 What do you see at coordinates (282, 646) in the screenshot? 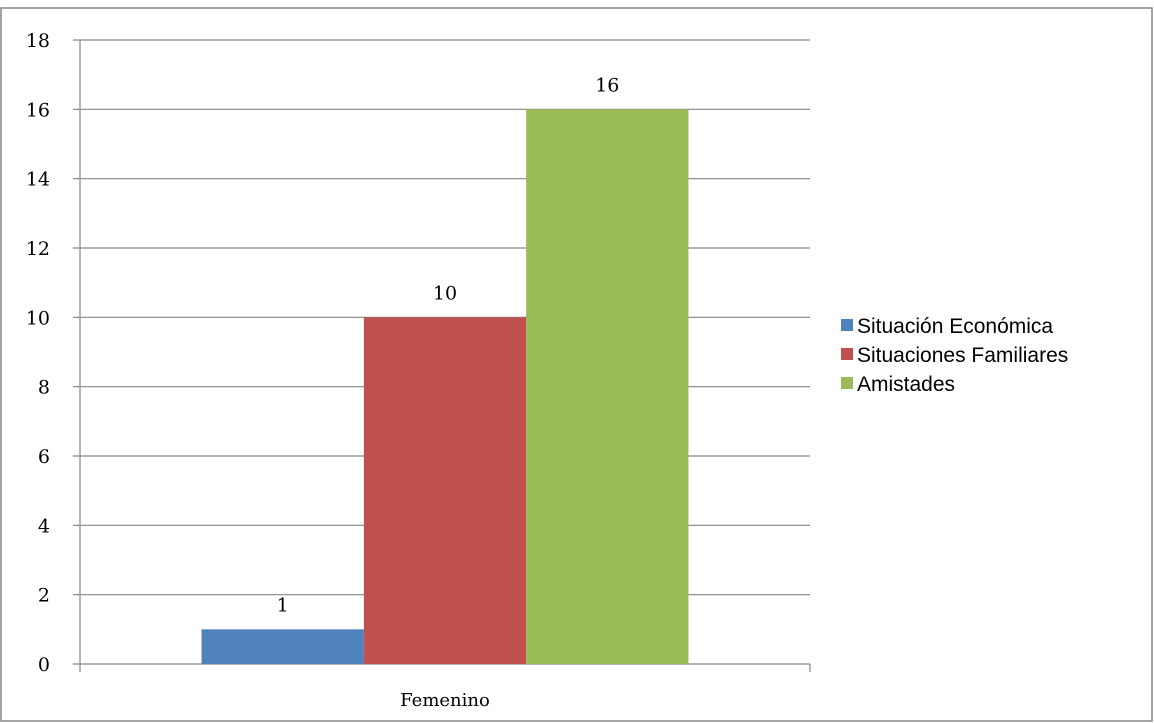
I see `bar-situaci-n-econ-mica` at bounding box center [282, 646].